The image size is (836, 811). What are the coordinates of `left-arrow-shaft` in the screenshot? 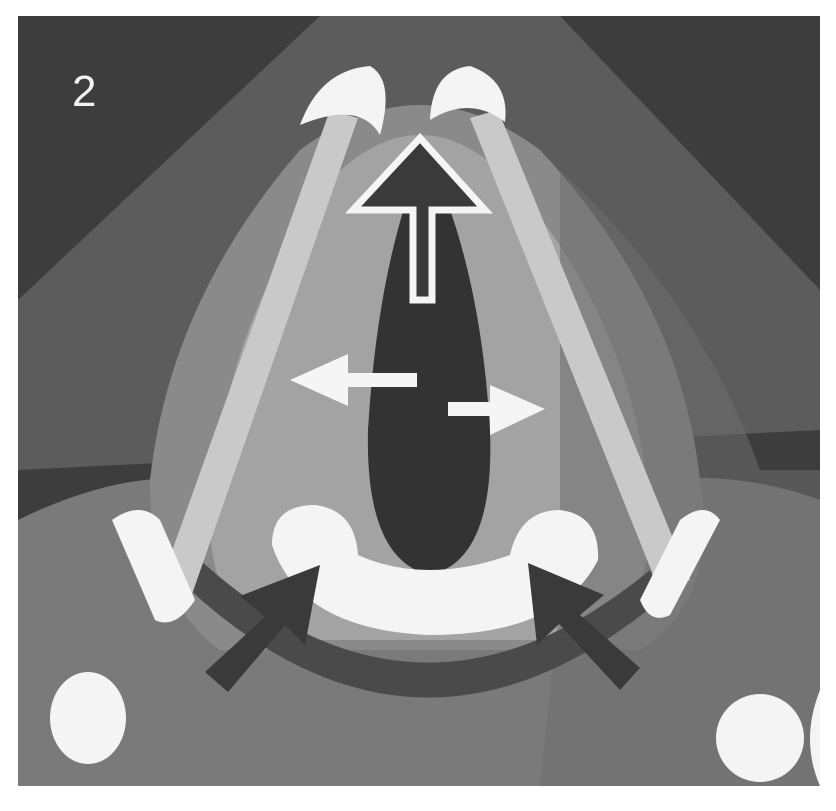 It's located at (376, 380).